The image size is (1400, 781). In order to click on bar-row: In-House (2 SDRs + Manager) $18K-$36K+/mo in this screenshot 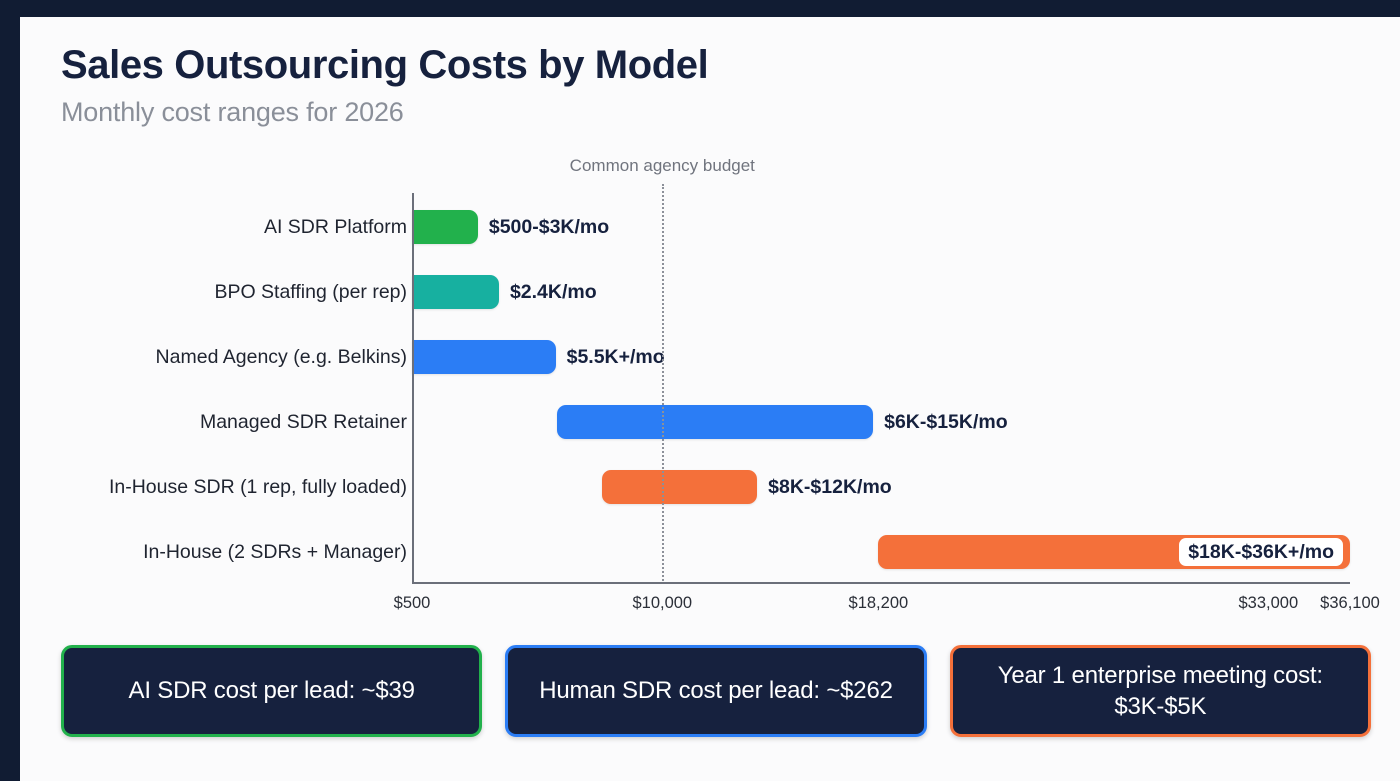, I will do `click(710, 552)`.